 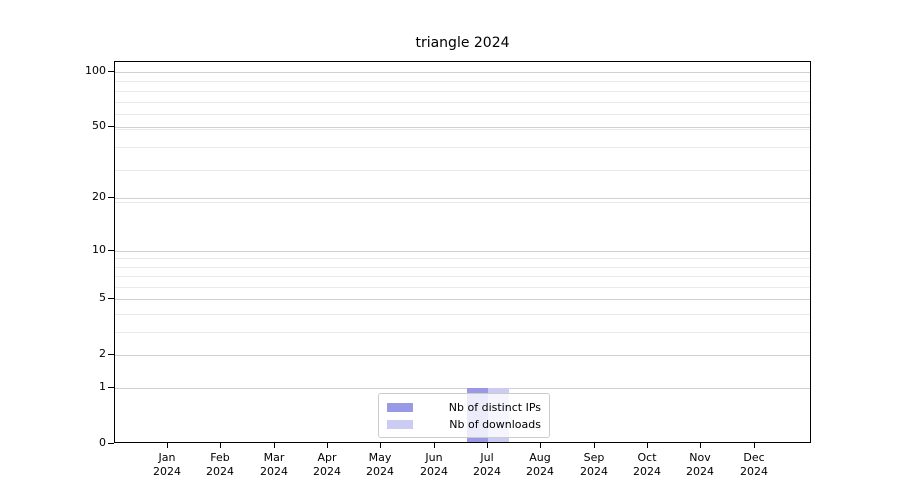 I want to click on x-tick-label-line: Feb, so click(x=220, y=457).